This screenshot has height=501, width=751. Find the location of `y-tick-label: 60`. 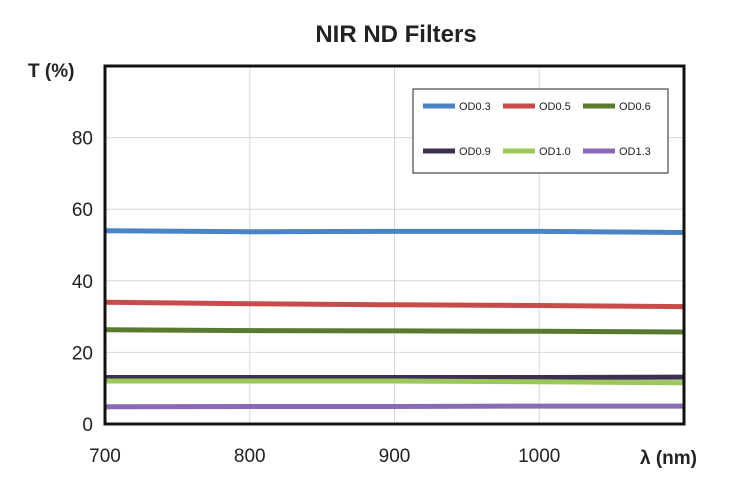

y-tick-label: 60 is located at coordinates (82, 210).